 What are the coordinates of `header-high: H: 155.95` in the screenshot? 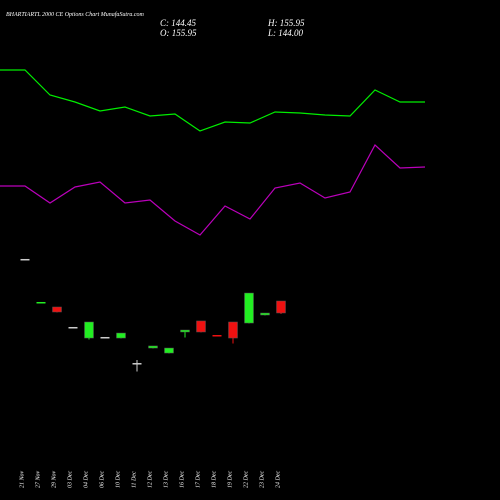 It's located at (286, 23).